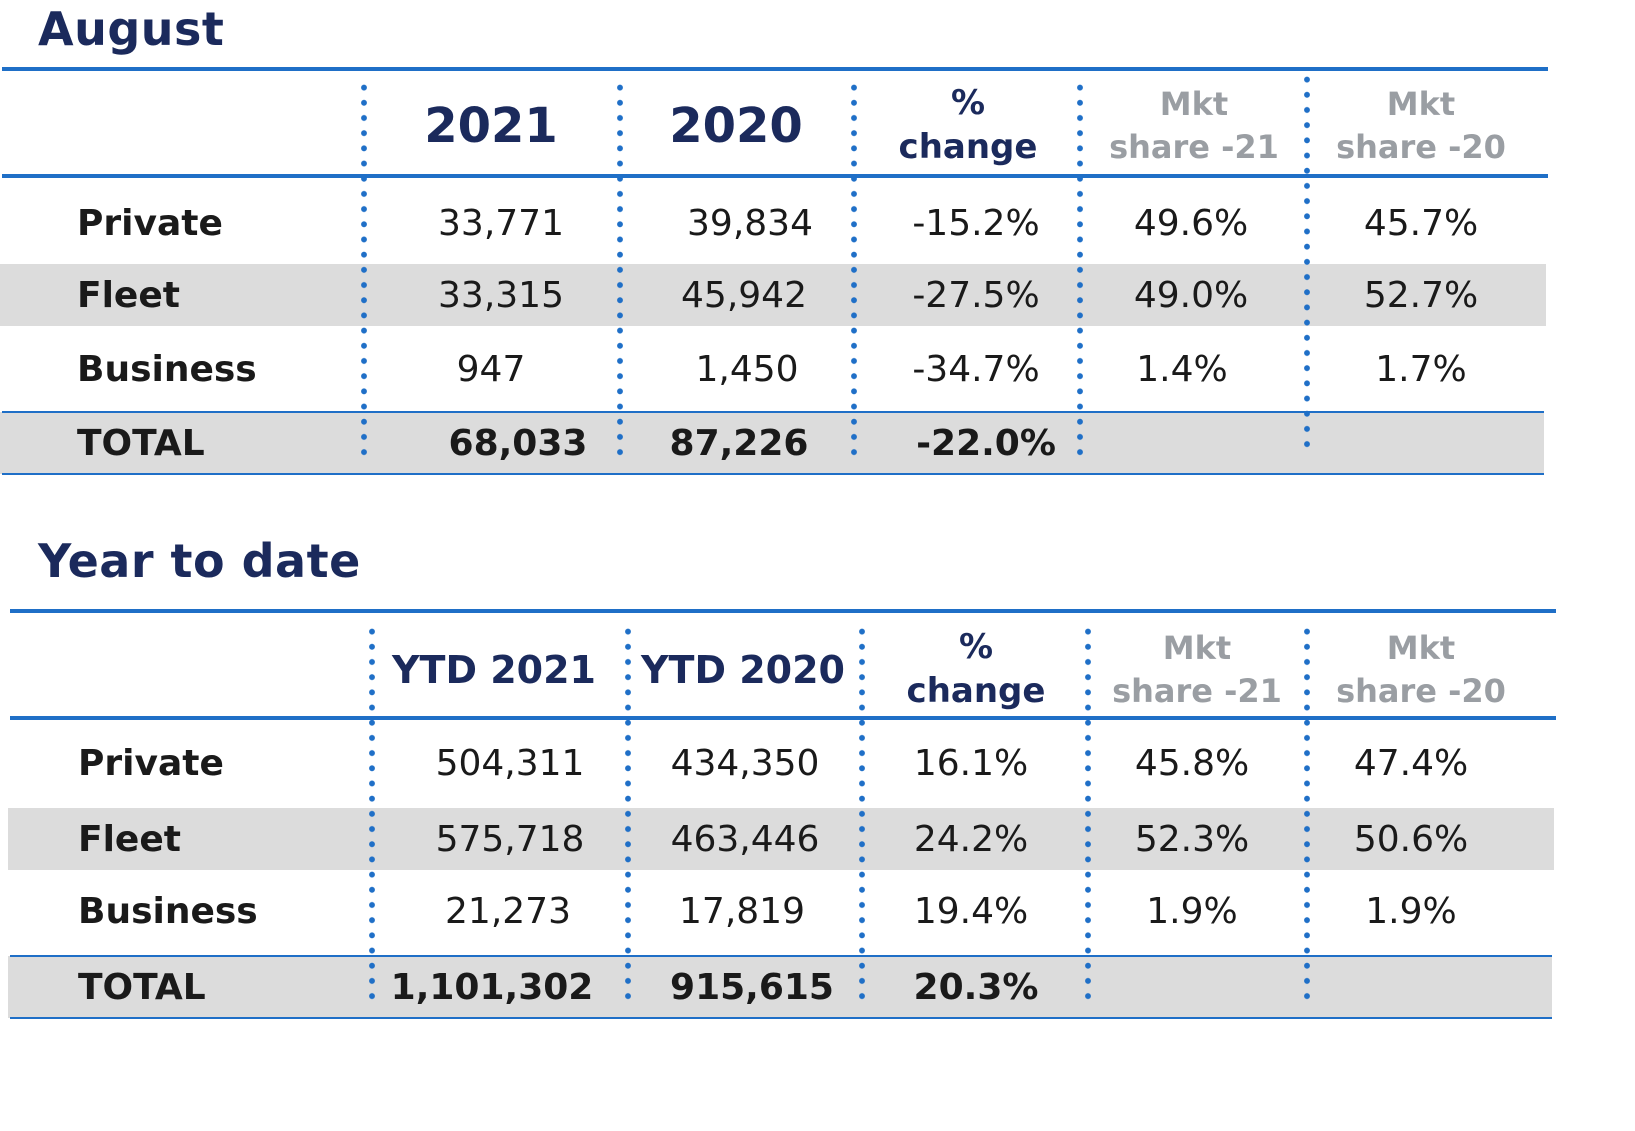 The height and width of the screenshot is (1131, 1635). I want to click on august-cell-mkt20: 45.7%, so click(1421, 223).